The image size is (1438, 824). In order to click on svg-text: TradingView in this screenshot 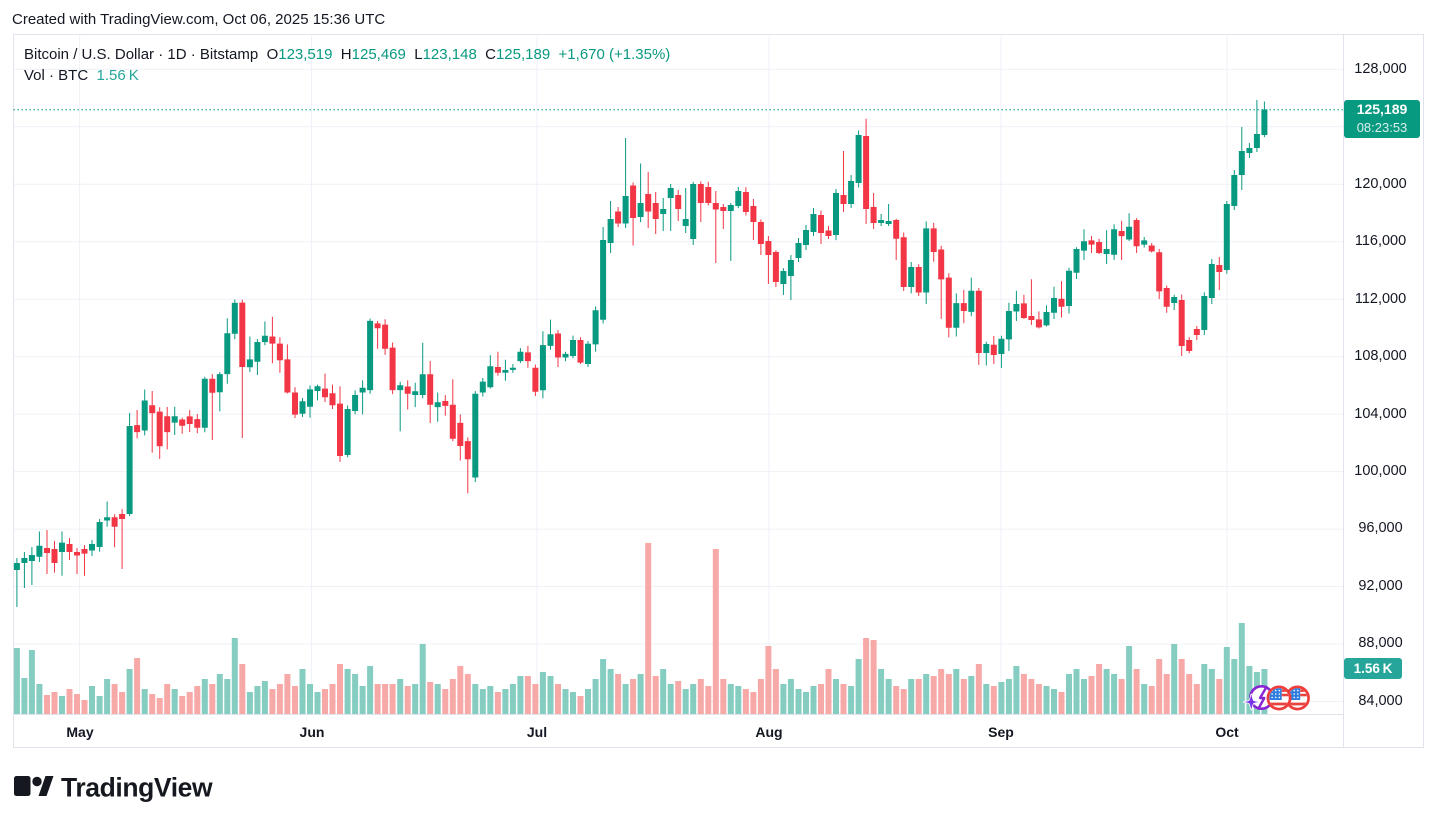, I will do `click(137, 788)`.